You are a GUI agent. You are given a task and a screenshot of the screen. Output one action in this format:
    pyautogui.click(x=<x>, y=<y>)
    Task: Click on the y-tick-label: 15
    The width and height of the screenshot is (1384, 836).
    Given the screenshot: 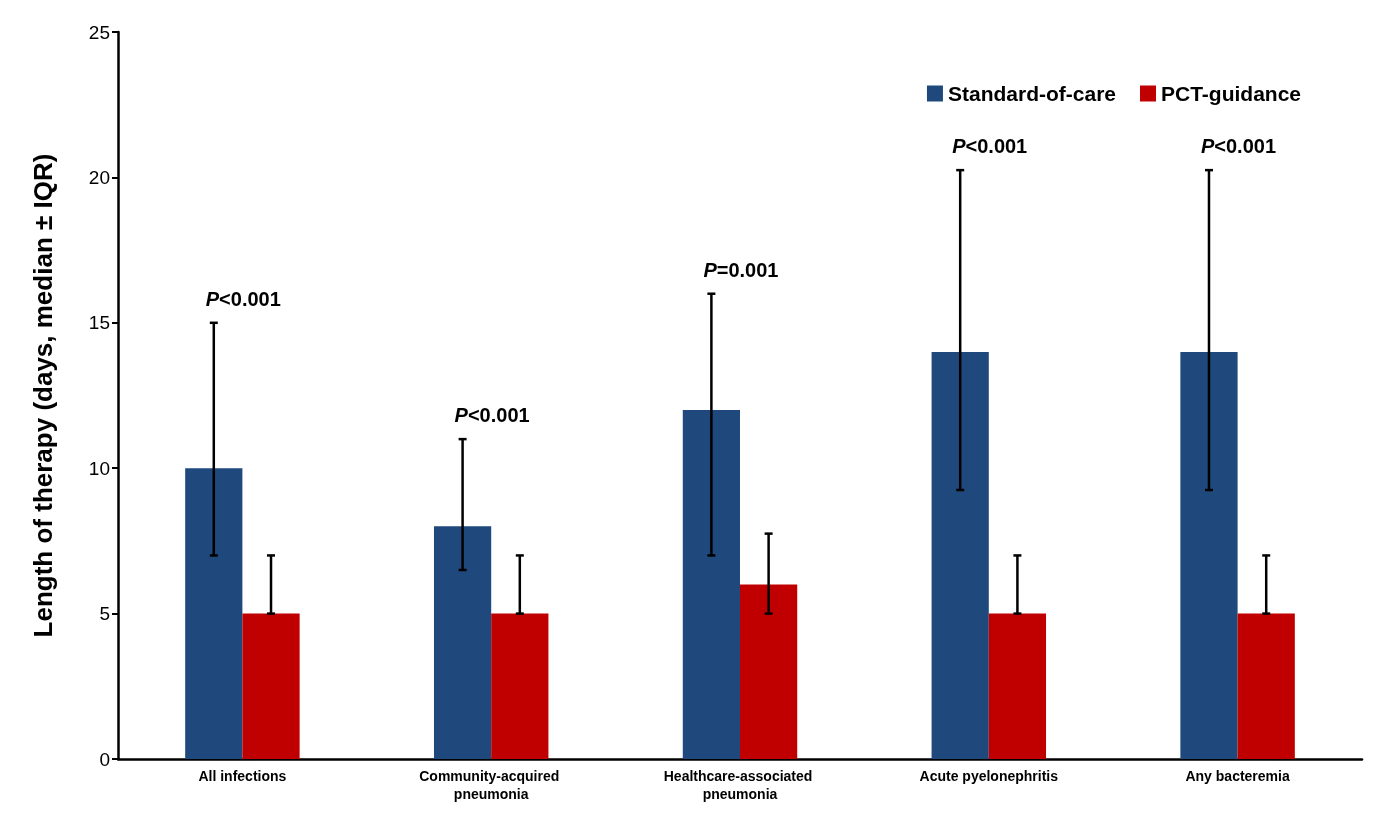 What is the action you would take?
    pyautogui.click(x=99, y=323)
    